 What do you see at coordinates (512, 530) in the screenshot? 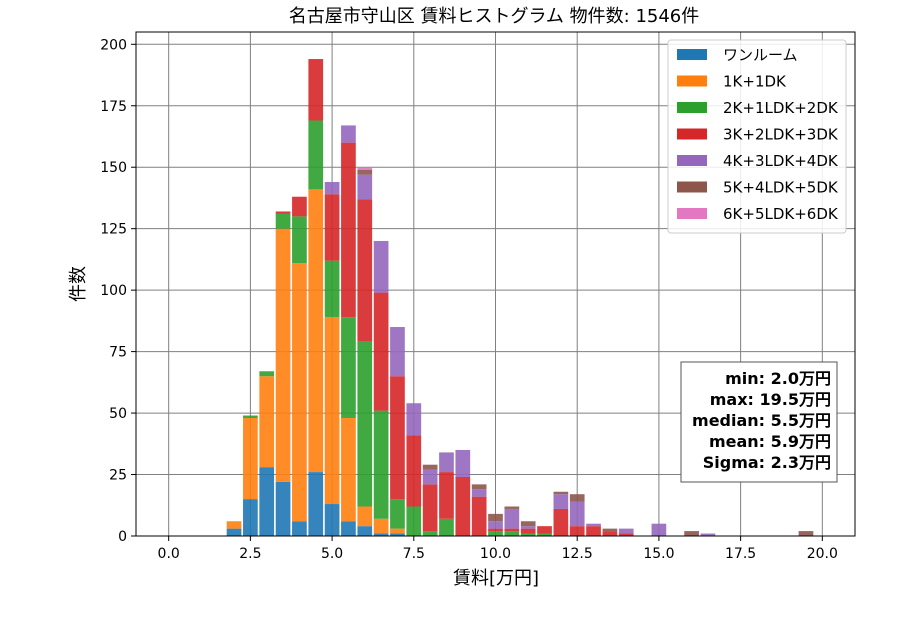
I see `bar-10.5-series-3` at bounding box center [512, 530].